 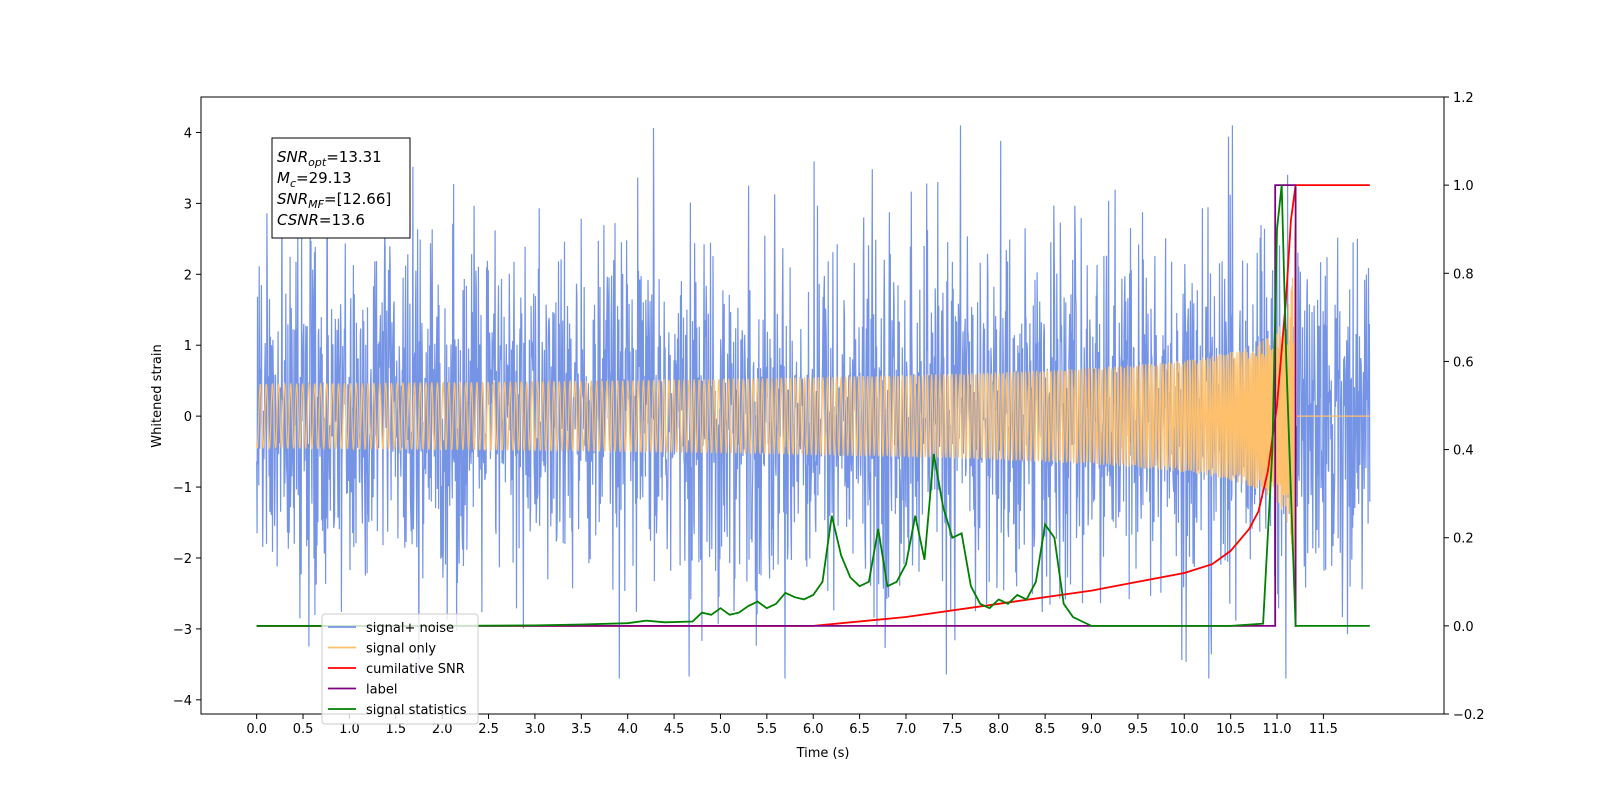 What do you see at coordinates (1323, 729) in the screenshot?
I see `x-tick-label: 11.5` at bounding box center [1323, 729].